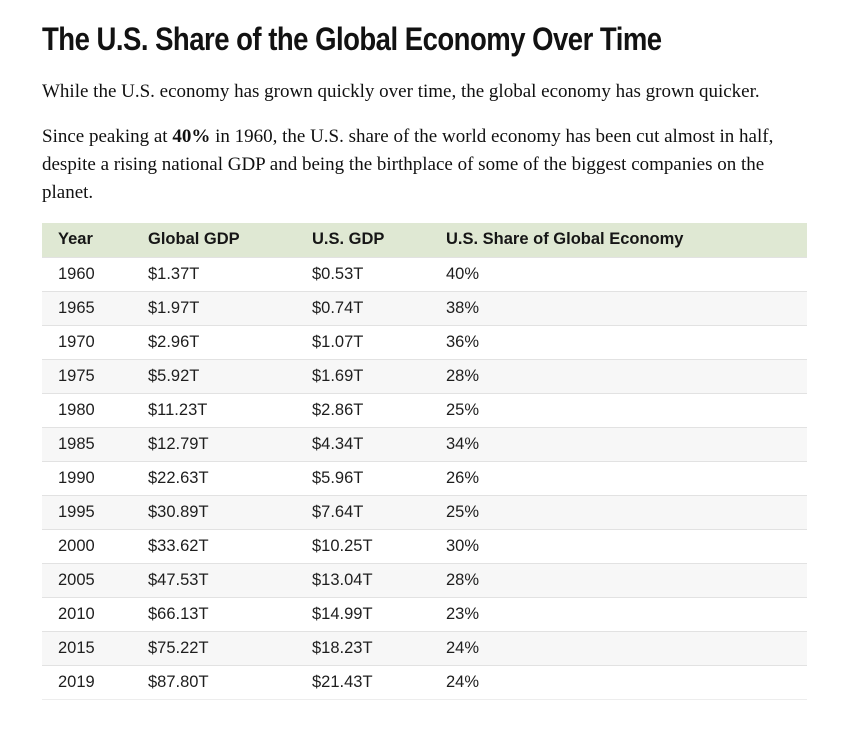 The height and width of the screenshot is (750, 847). What do you see at coordinates (107, 136) in the screenshot?
I see `summary-text-before: Since peaking at` at bounding box center [107, 136].